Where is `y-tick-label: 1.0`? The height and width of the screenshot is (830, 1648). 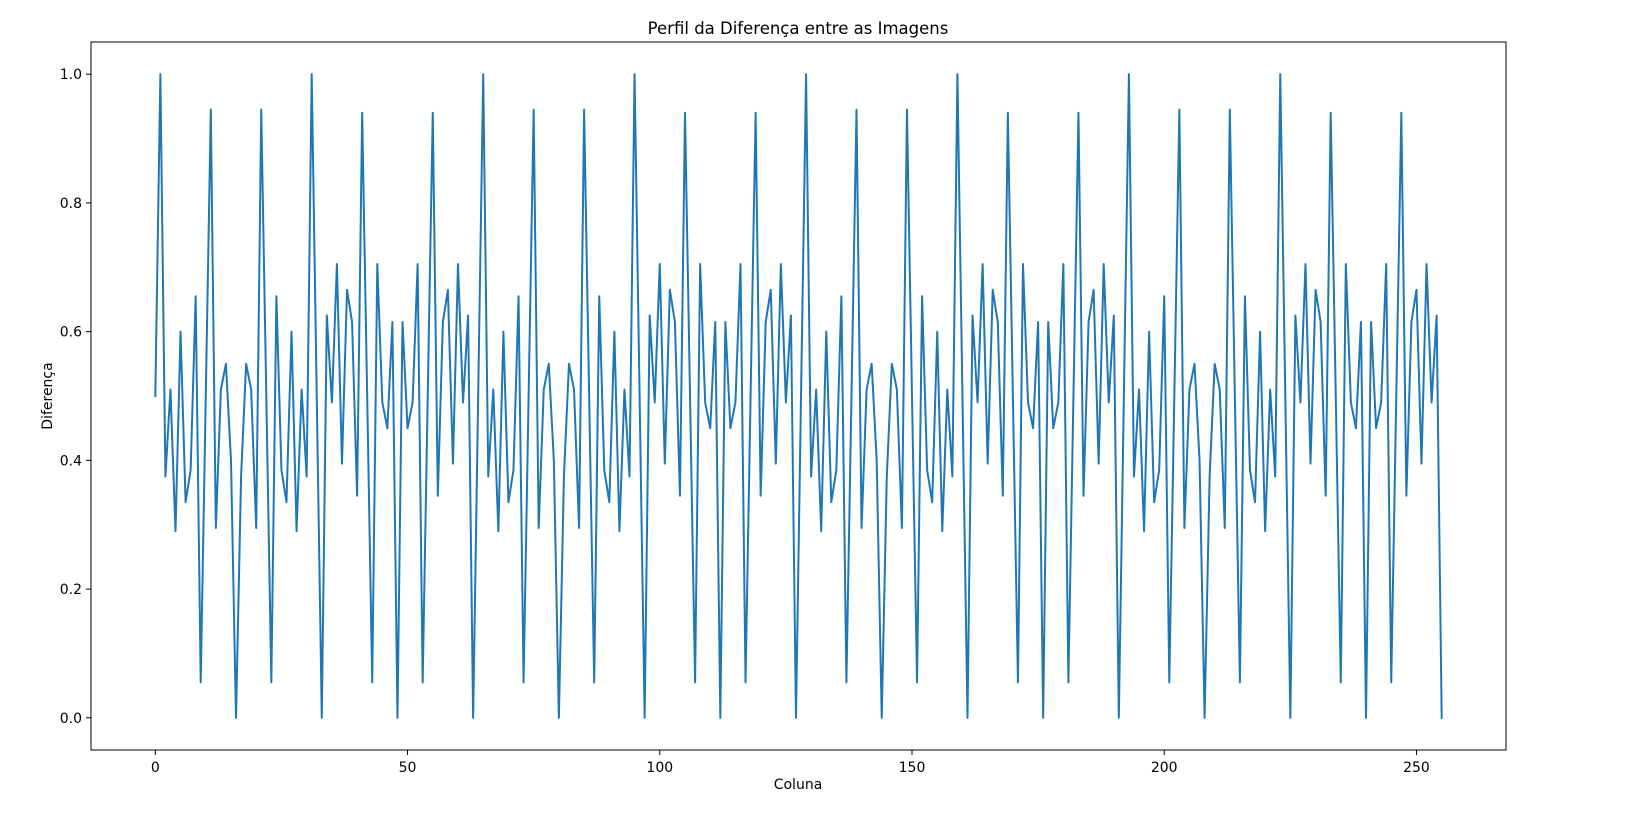 y-tick-label: 1.0 is located at coordinates (71, 75).